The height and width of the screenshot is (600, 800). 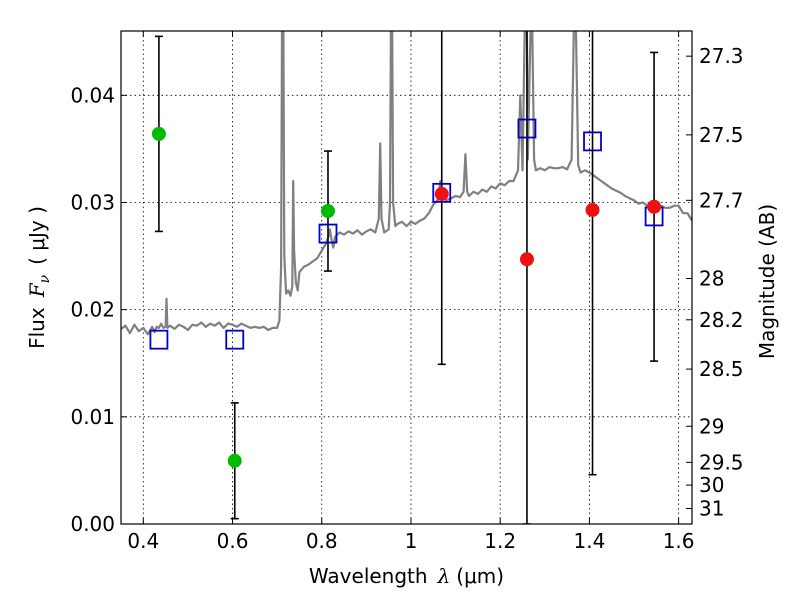 What do you see at coordinates (411, 541) in the screenshot?
I see `x-tick-label: 1` at bounding box center [411, 541].